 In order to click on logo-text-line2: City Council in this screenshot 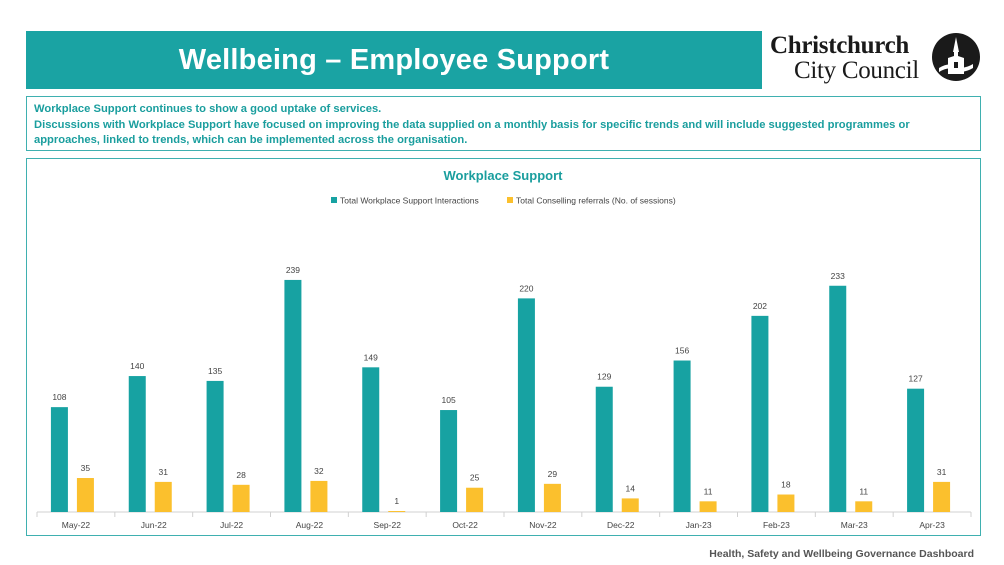, I will do `click(856, 70)`.